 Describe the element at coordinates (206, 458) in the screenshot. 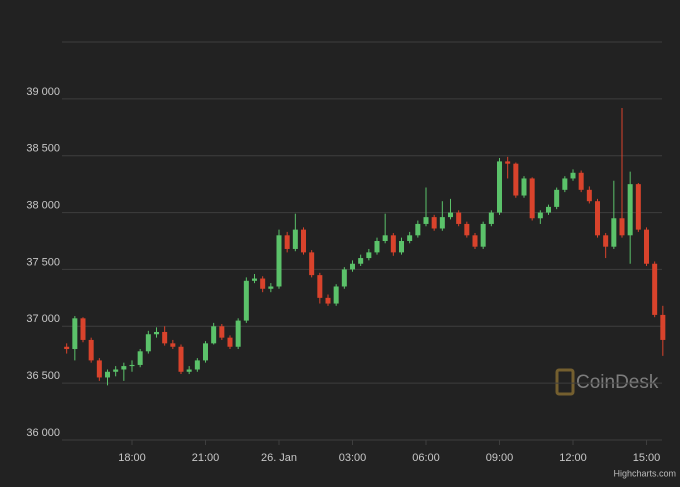

I see `x-tick-label: 21:00` at that location.